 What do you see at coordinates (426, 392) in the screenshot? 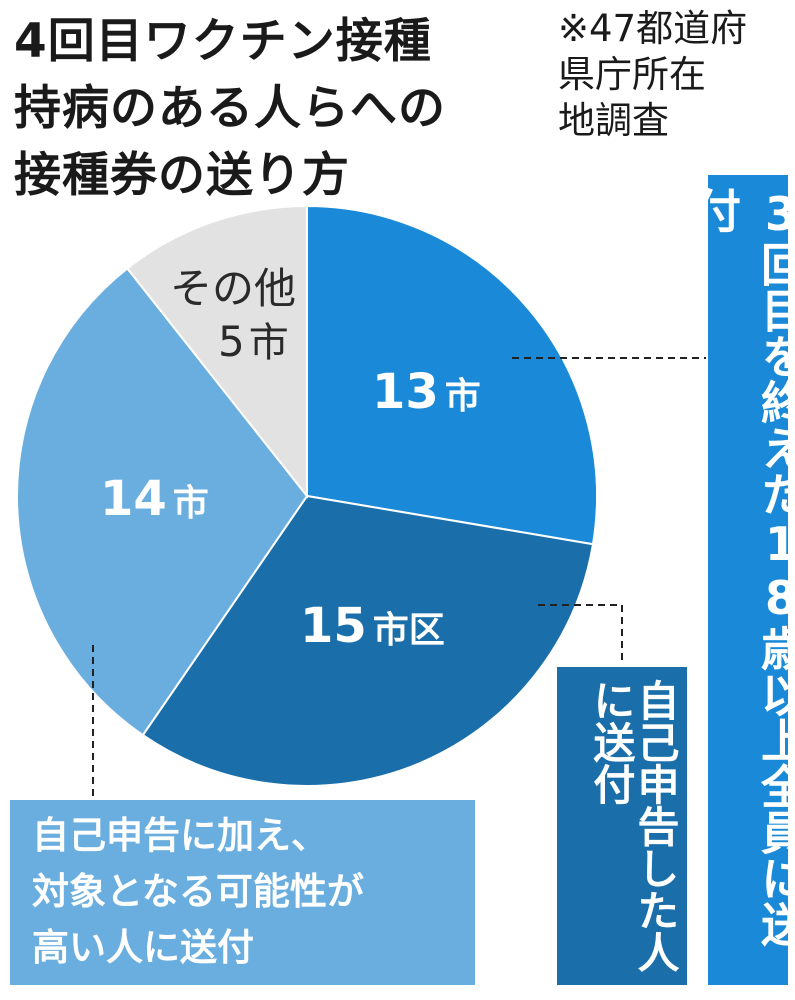
I see `slice-label-13: 13 市` at bounding box center [426, 392].